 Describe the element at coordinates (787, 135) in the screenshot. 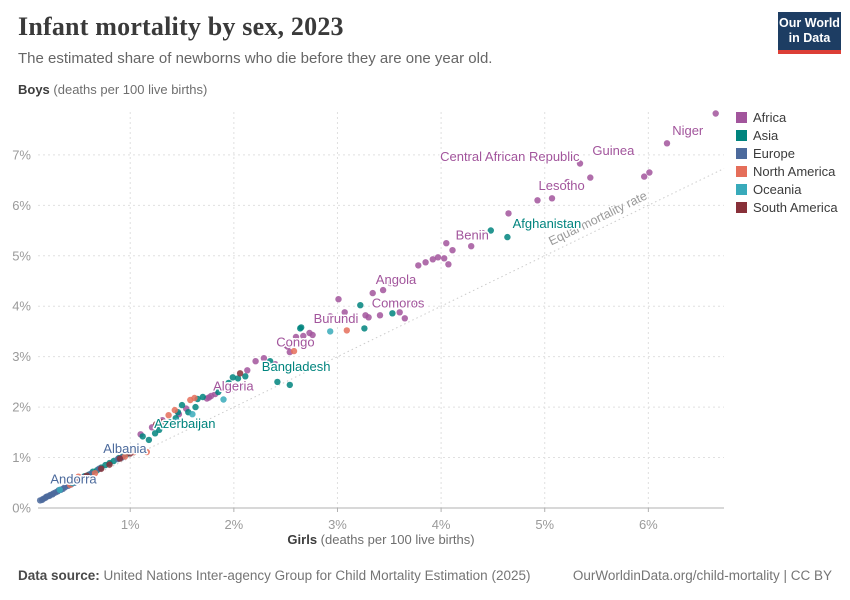

I see `legend-item-asia: Asia` at that location.